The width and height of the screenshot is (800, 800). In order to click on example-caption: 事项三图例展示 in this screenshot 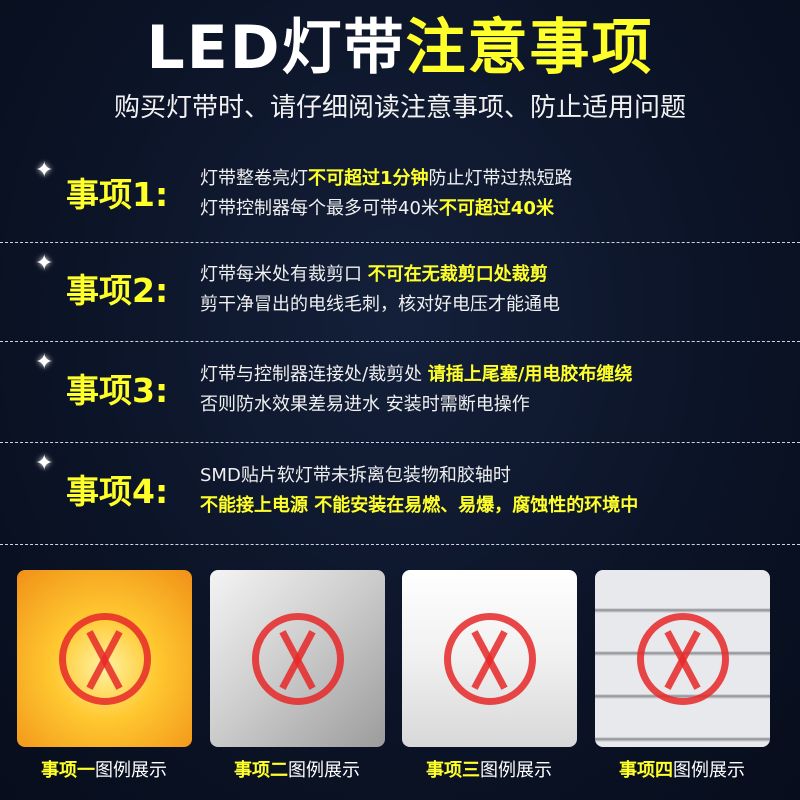, I will do `click(489, 771)`.